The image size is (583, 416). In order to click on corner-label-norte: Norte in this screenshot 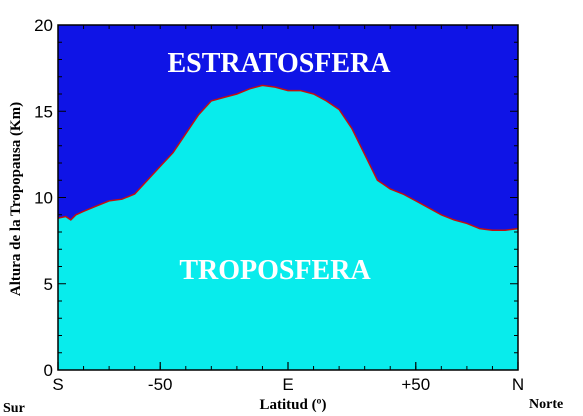, I will do `click(546, 404)`.